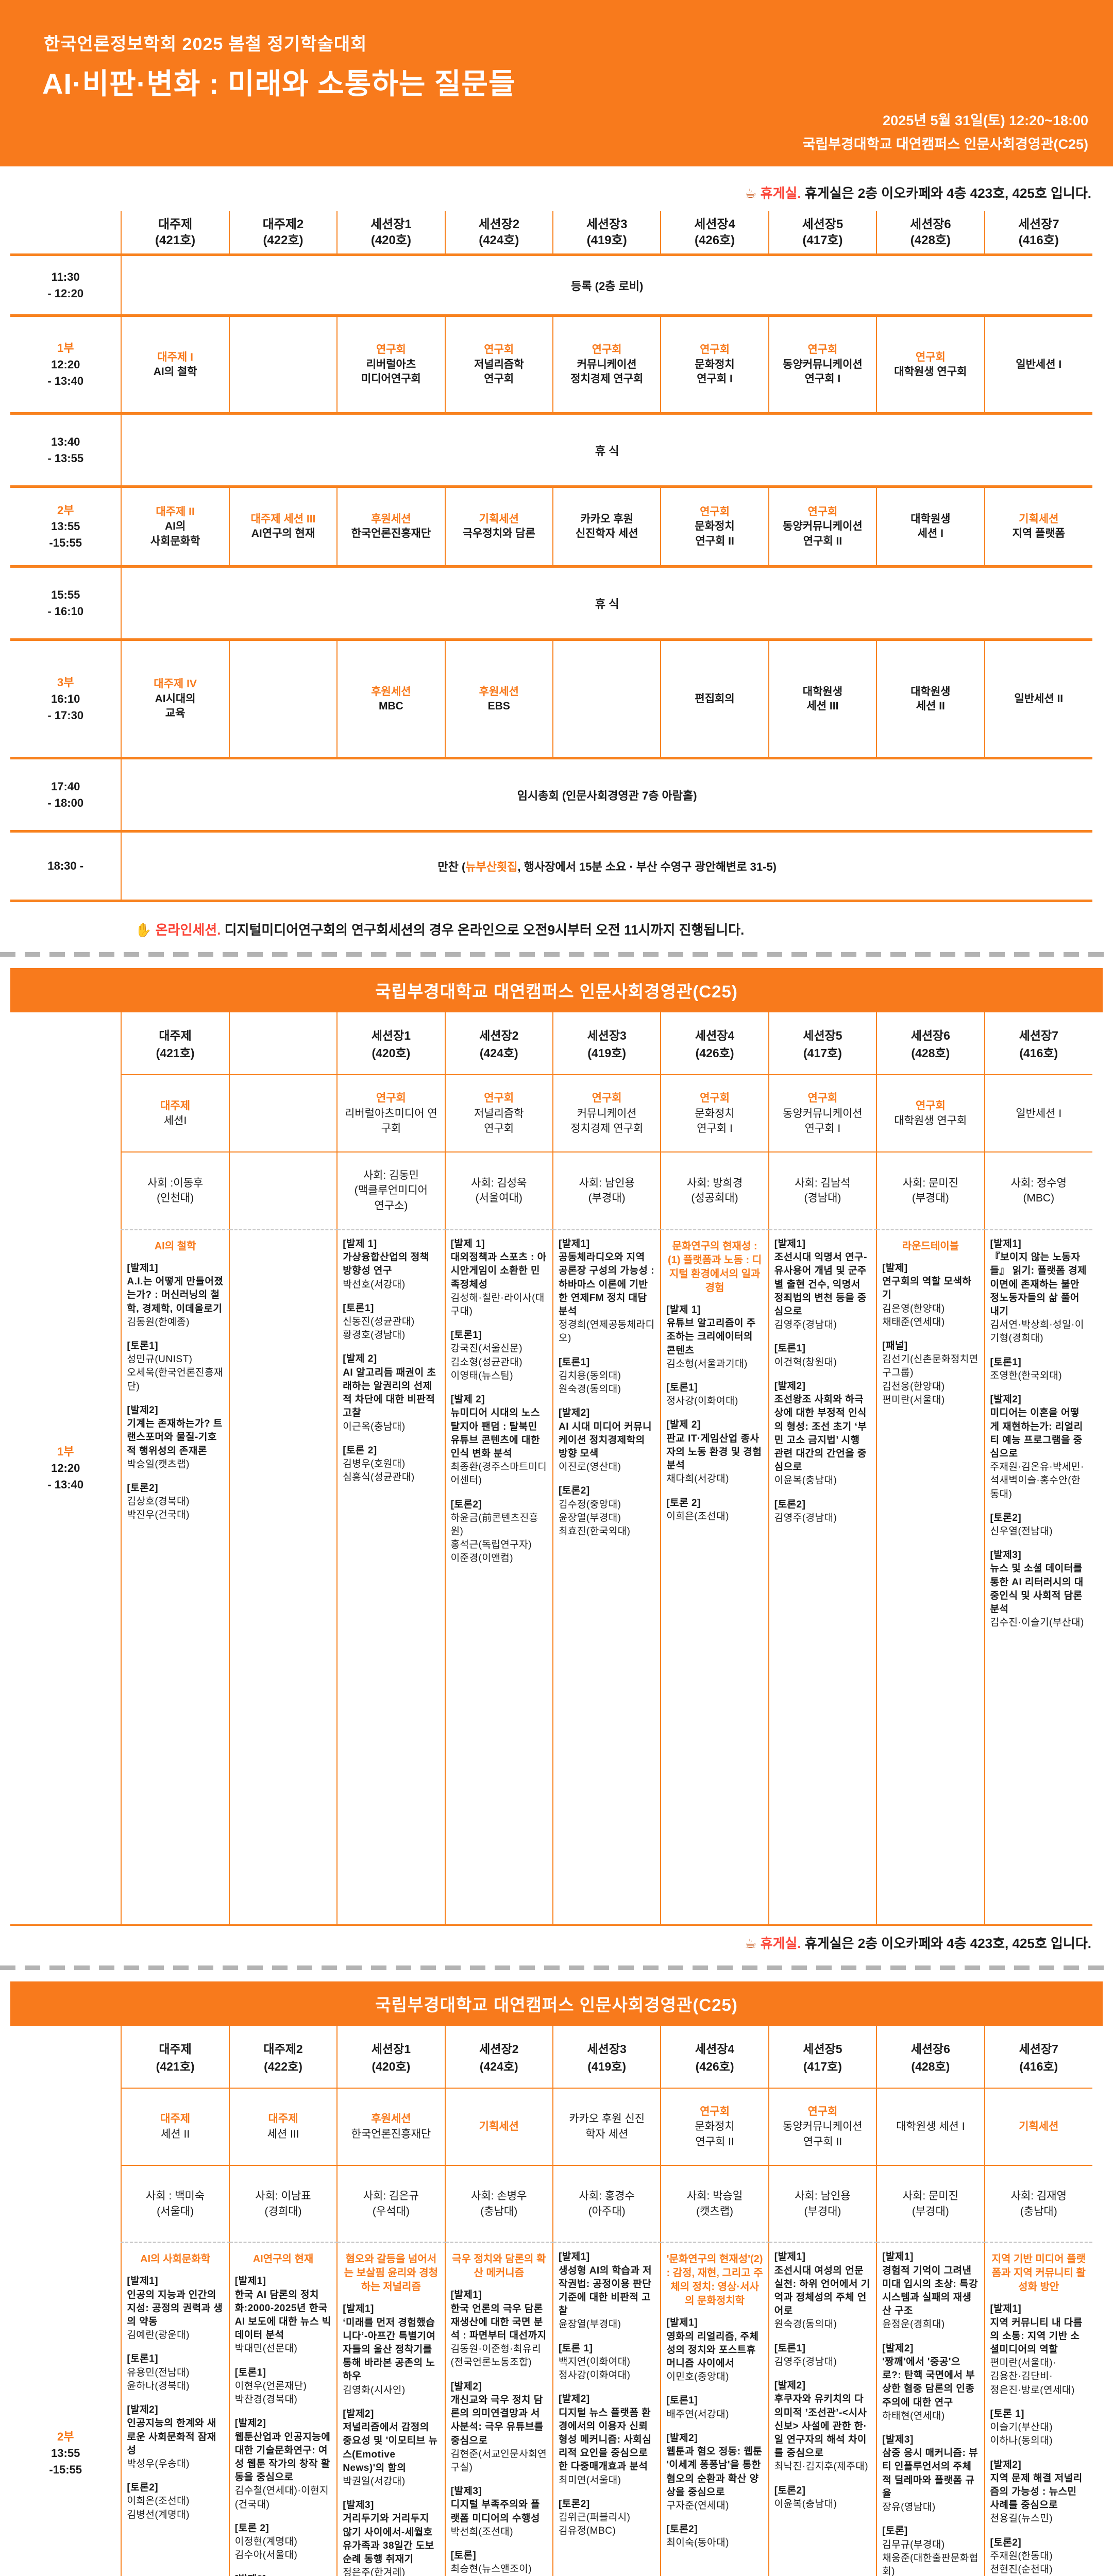  I want to click on overview-time-line: 1부, so click(65, 348).